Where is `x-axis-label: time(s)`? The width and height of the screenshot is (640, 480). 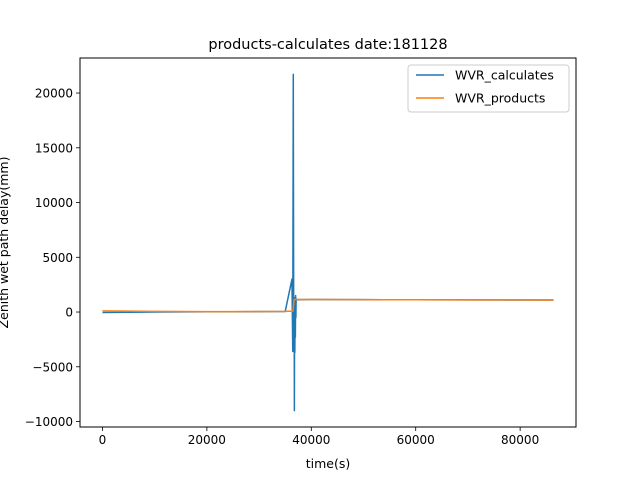
x-axis-label: time(s) is located at coordinates (328, 463).